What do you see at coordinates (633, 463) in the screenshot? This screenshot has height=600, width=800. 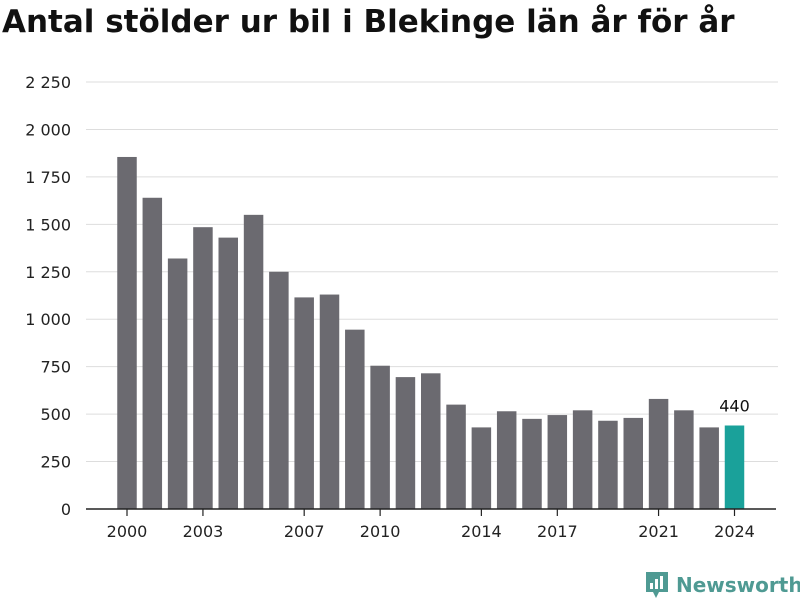 I see `bar-2020` at bounding box center [633, 463].